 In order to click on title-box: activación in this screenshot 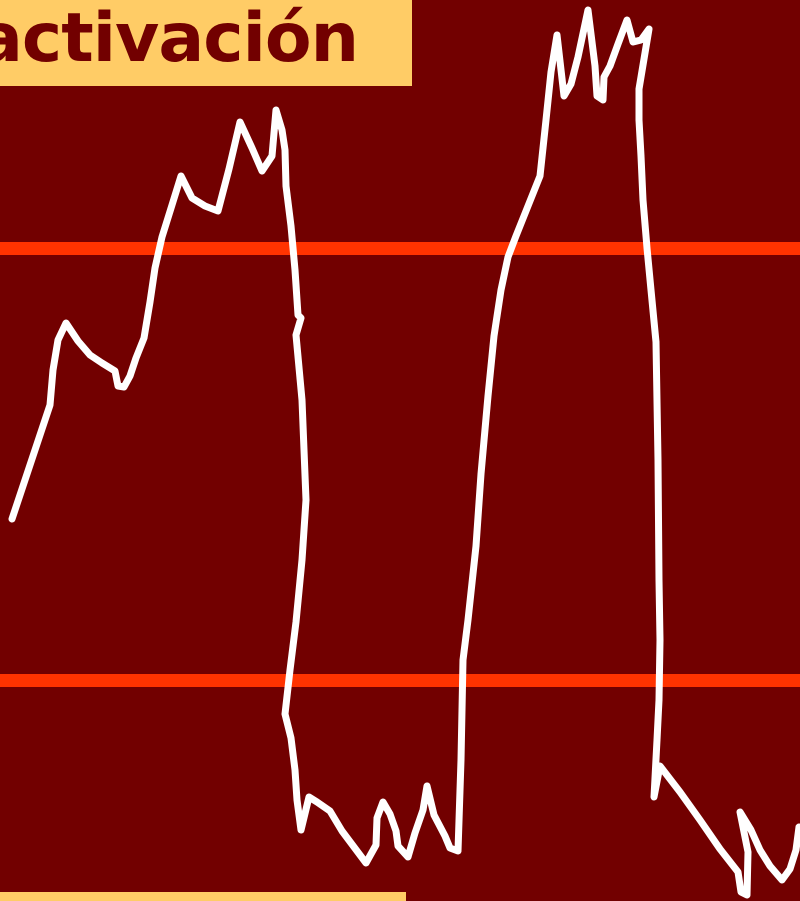, I will do `click(206, 43)`.